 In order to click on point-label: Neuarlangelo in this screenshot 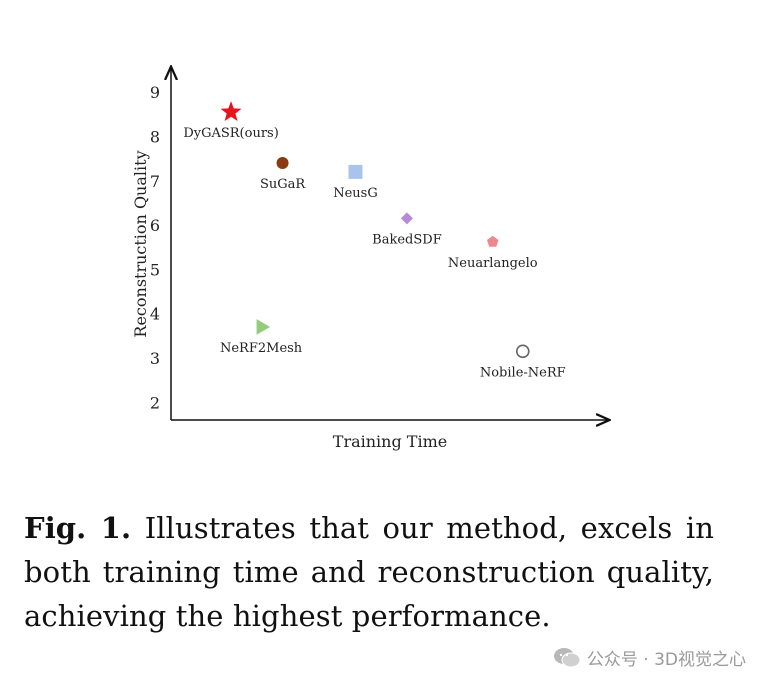, I will do `click(493, 263)`.